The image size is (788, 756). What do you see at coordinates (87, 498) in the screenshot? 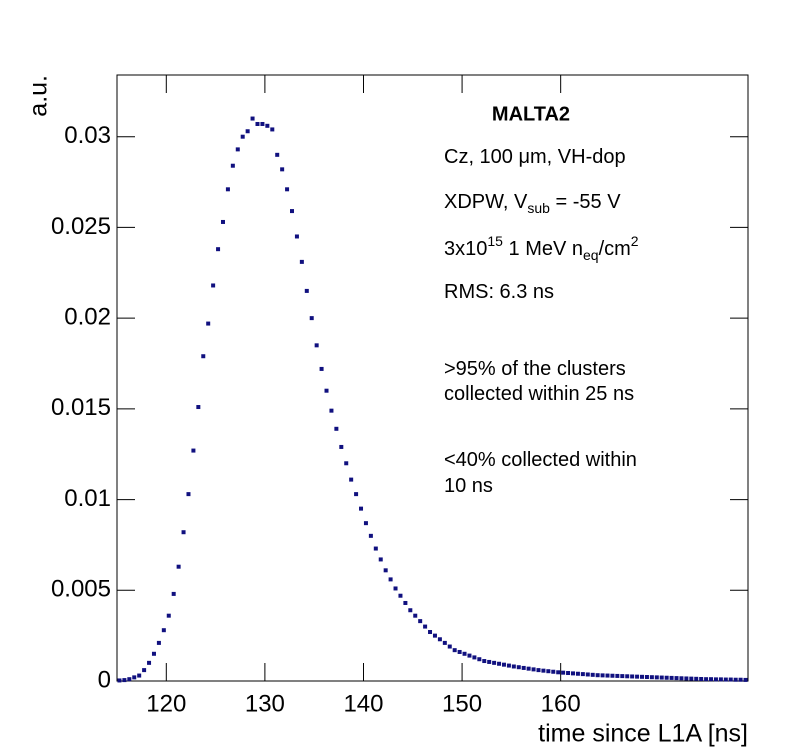
I see `y-tick-label: 0.01` at bounding box center [87, 498].